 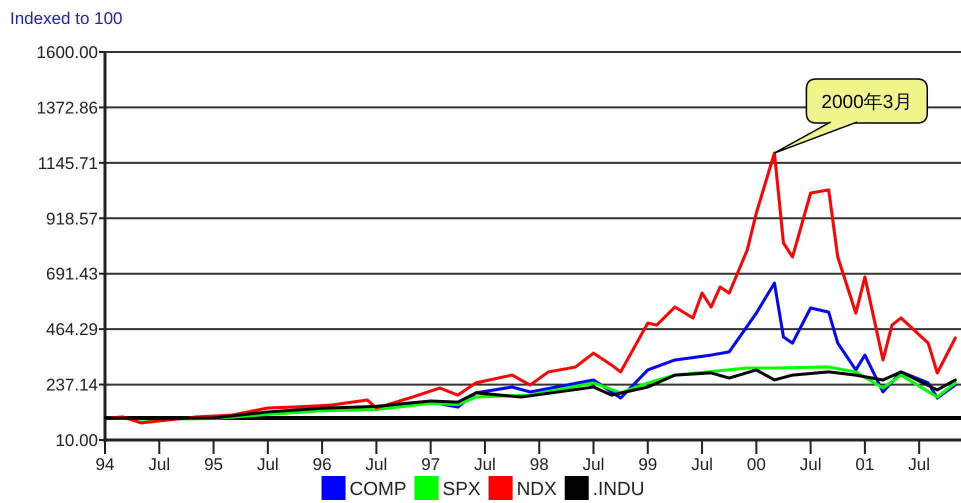 What do you see at coordinates (76, 440) in the screenshot?
I see `y-tick-label: 10.00` at bounding box center [76, 440].